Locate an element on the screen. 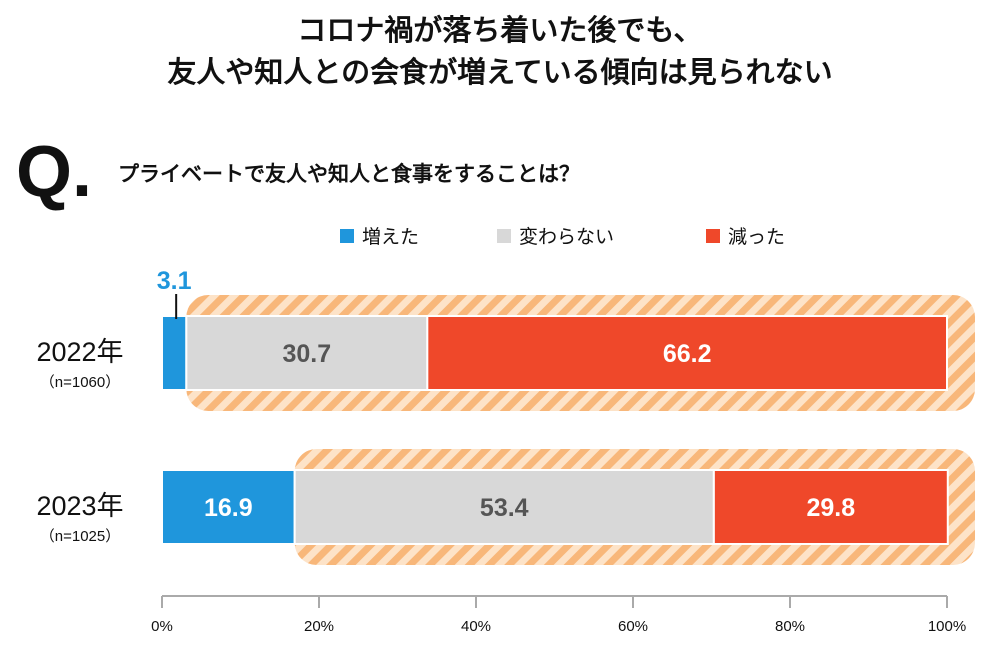  legend-label-2: 減った is located at coordinates (756, 237).